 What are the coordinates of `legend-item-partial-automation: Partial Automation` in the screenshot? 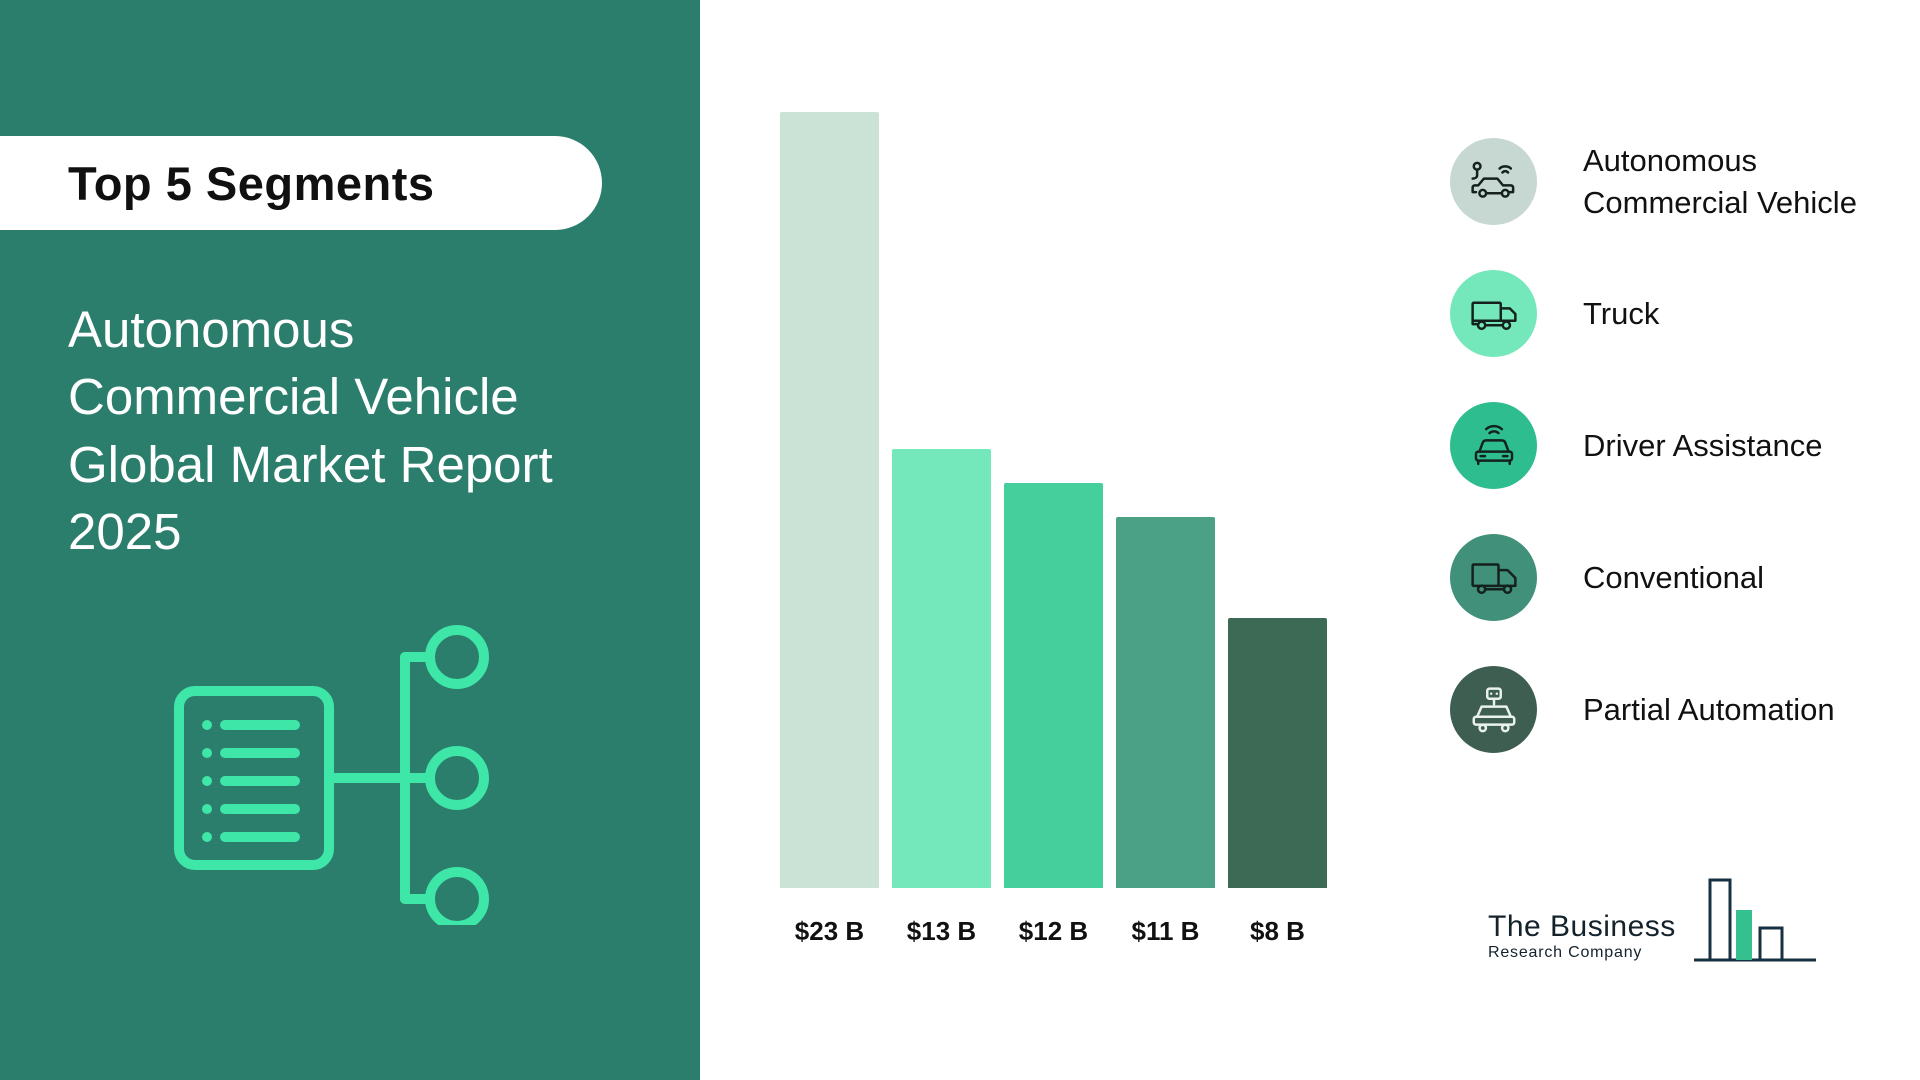 It's located at (1666, 709).